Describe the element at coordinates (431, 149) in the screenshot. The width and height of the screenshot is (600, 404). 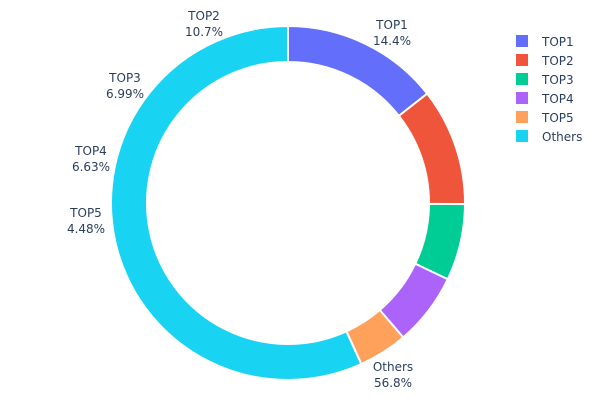
I see `slice-top2` at that location.